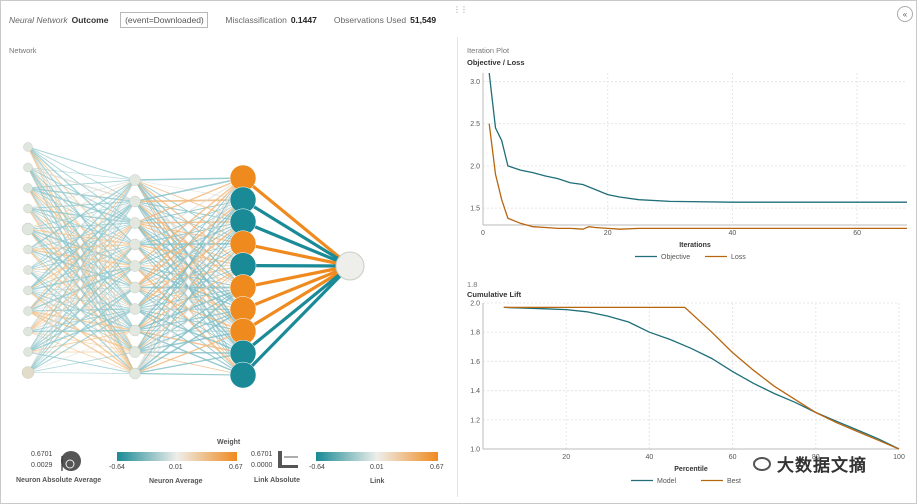 The height and width of the screenshot is (504, 917). Describe the element at coordinates (423, 20) in the screenshot. I see `observations-value: 51,549` at that location.